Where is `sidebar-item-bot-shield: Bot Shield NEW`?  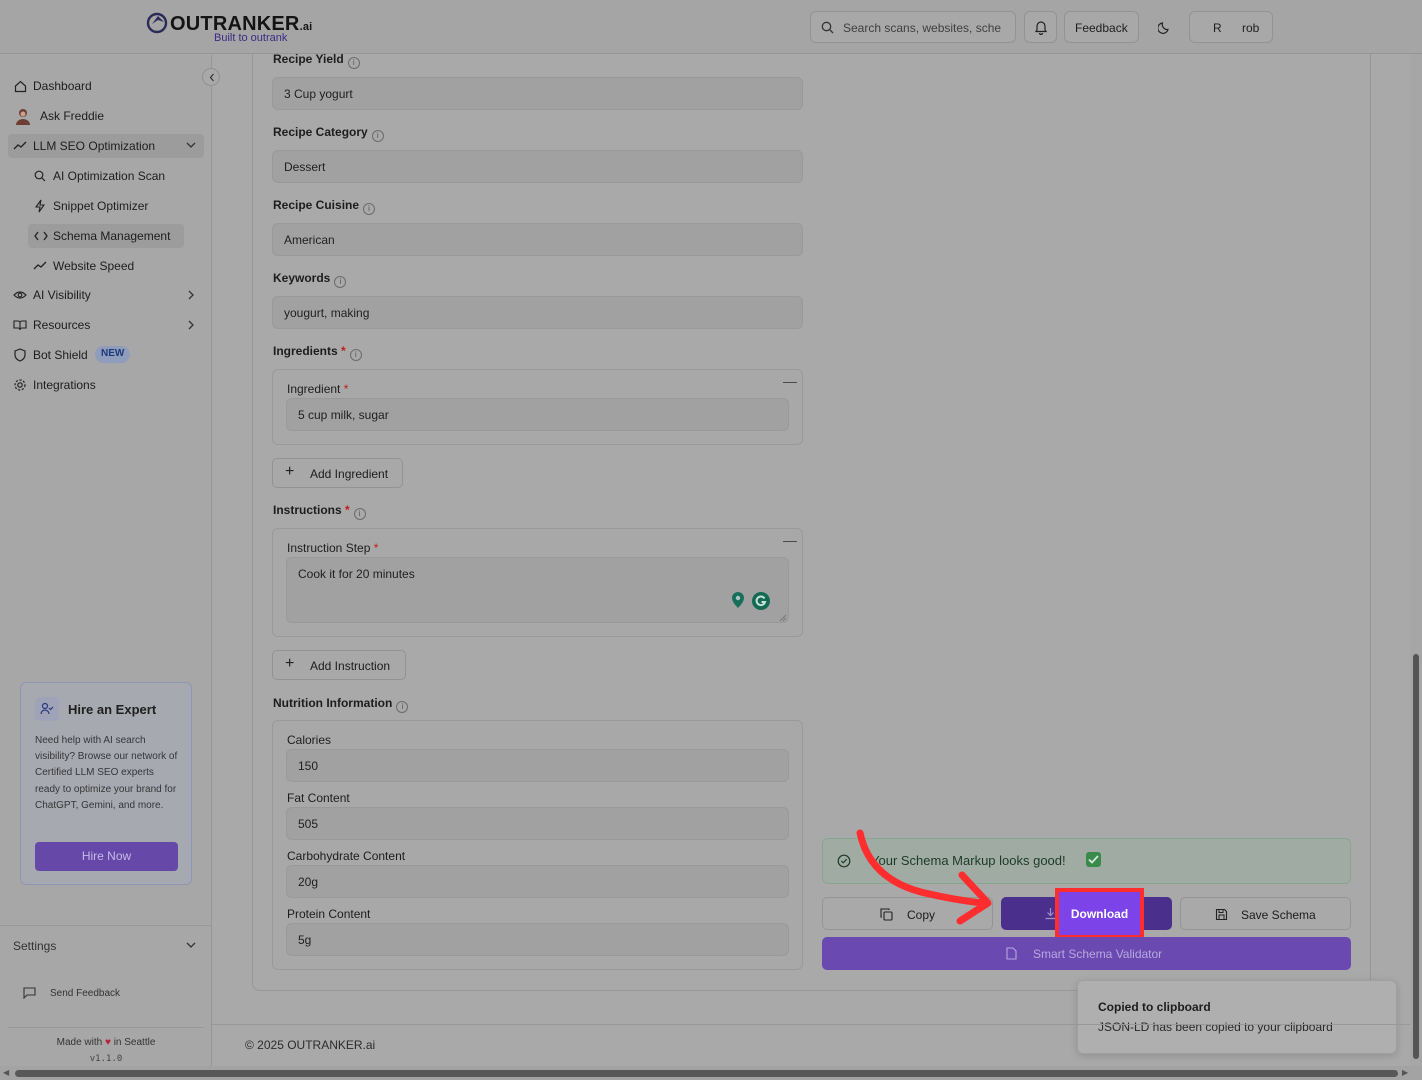 sidebar-item-bot-shield: Bot Shield NEW is located at coordinates (106, 355).